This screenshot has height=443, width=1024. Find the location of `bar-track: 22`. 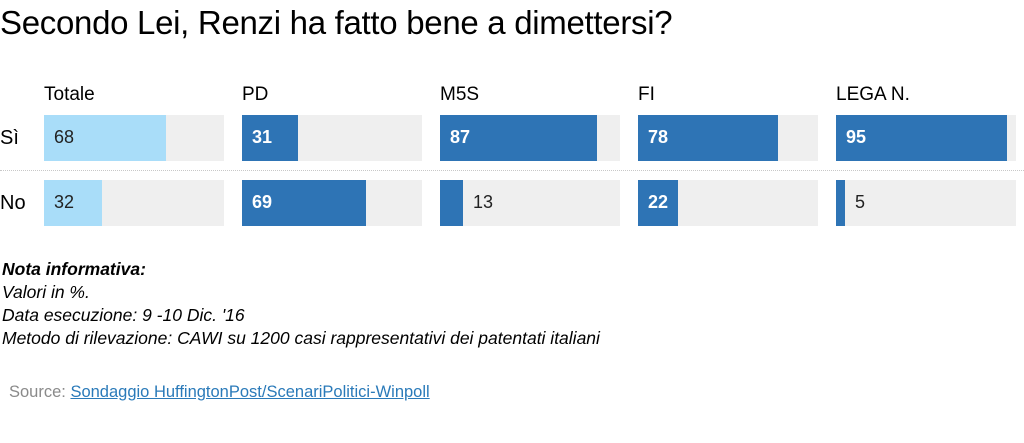

bar-track: 22 is located at coordinates (728, 203).